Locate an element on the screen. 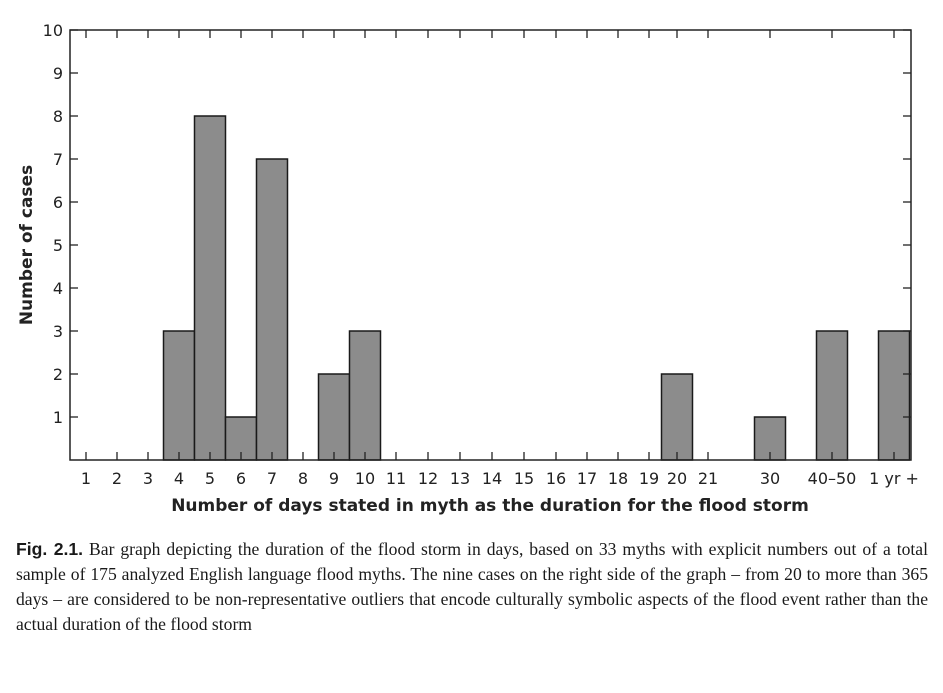 The image size is (943, 693). x-tick-label-13: 13 is located at coordinates (460, 478).